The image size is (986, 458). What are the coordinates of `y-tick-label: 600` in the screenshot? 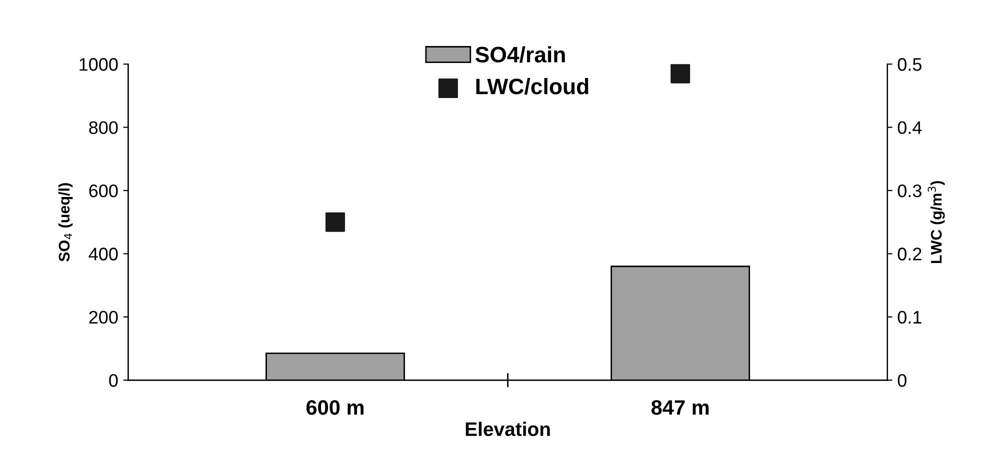 It's located at (103, 191).